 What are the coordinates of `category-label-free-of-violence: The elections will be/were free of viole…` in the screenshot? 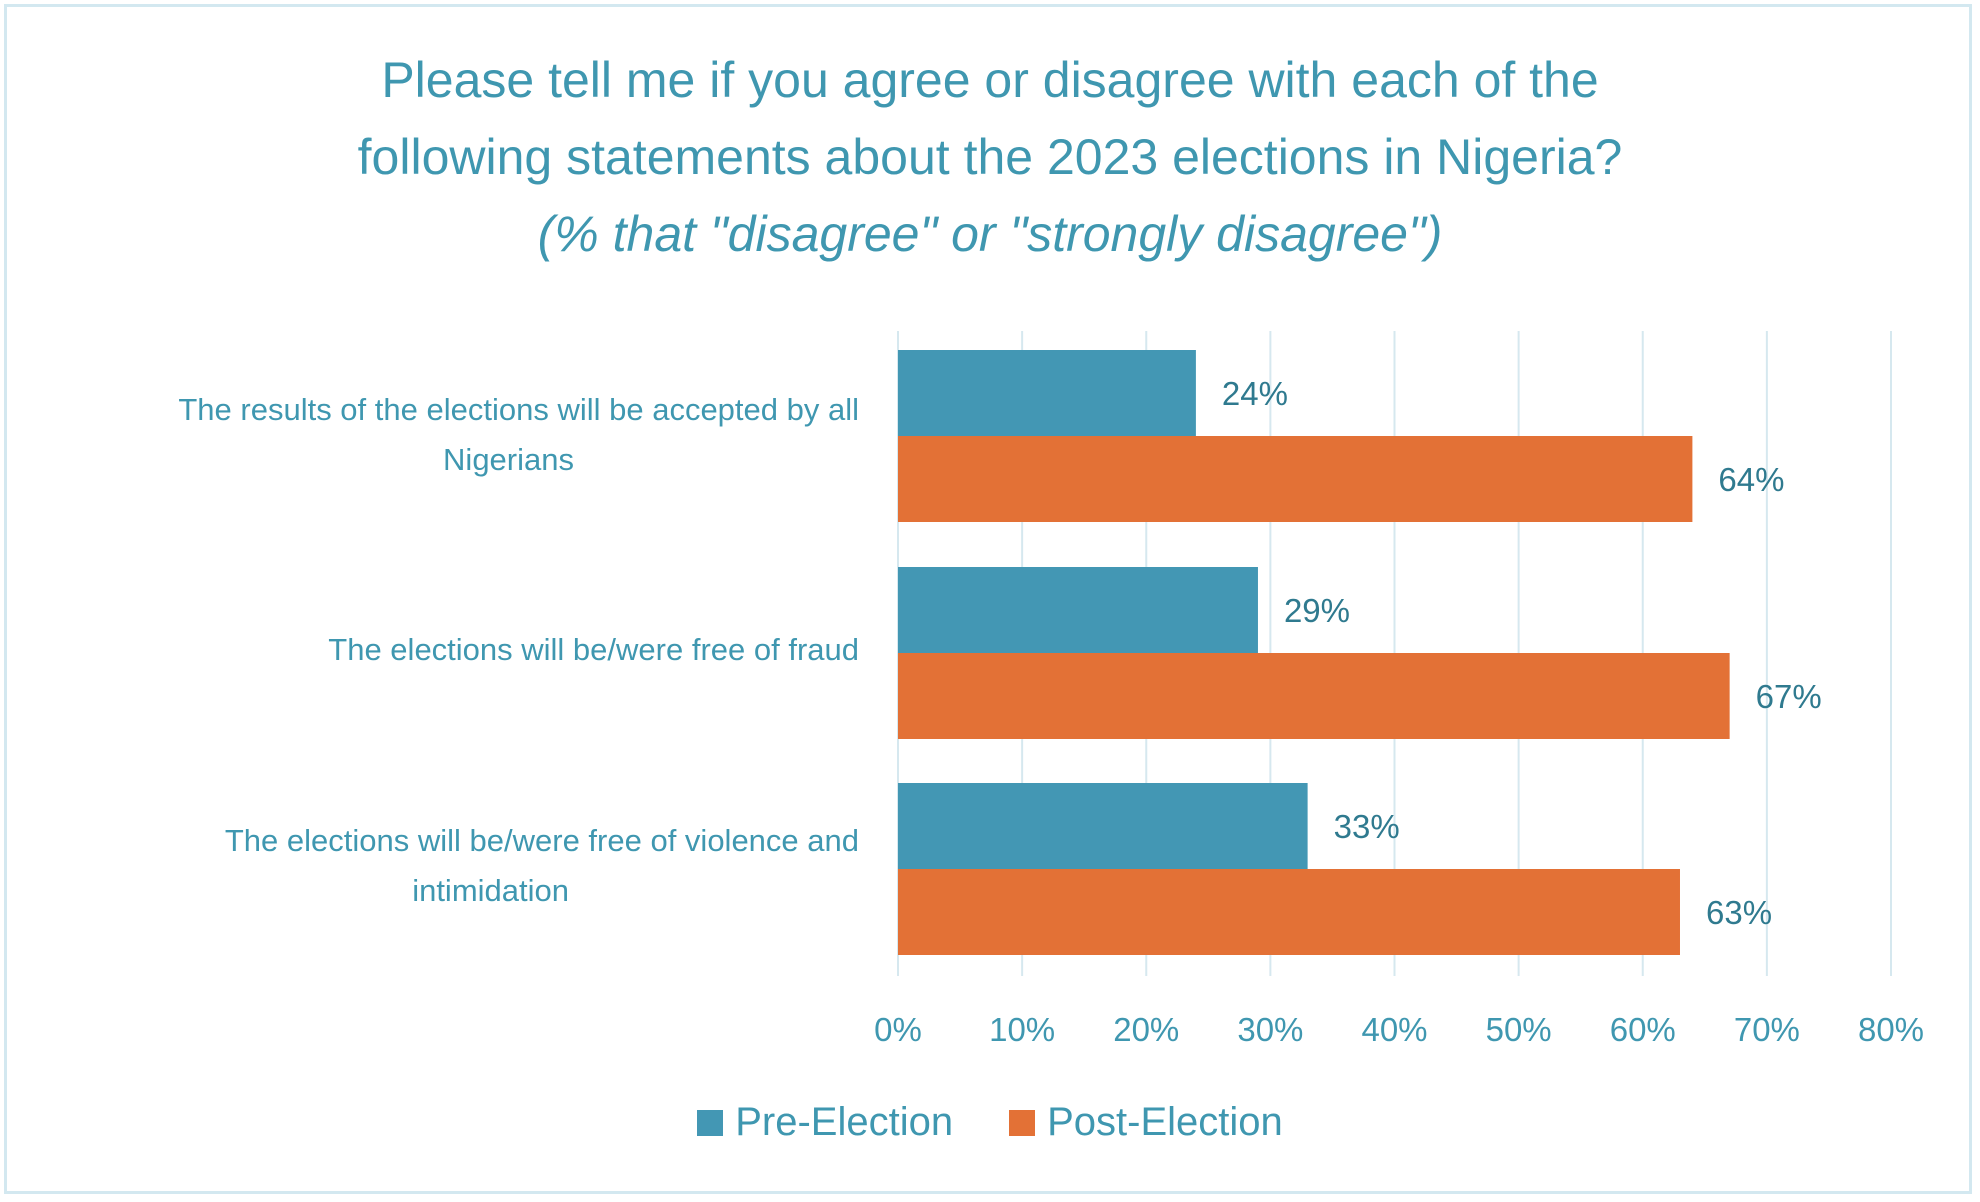 It's located at (449, 866).